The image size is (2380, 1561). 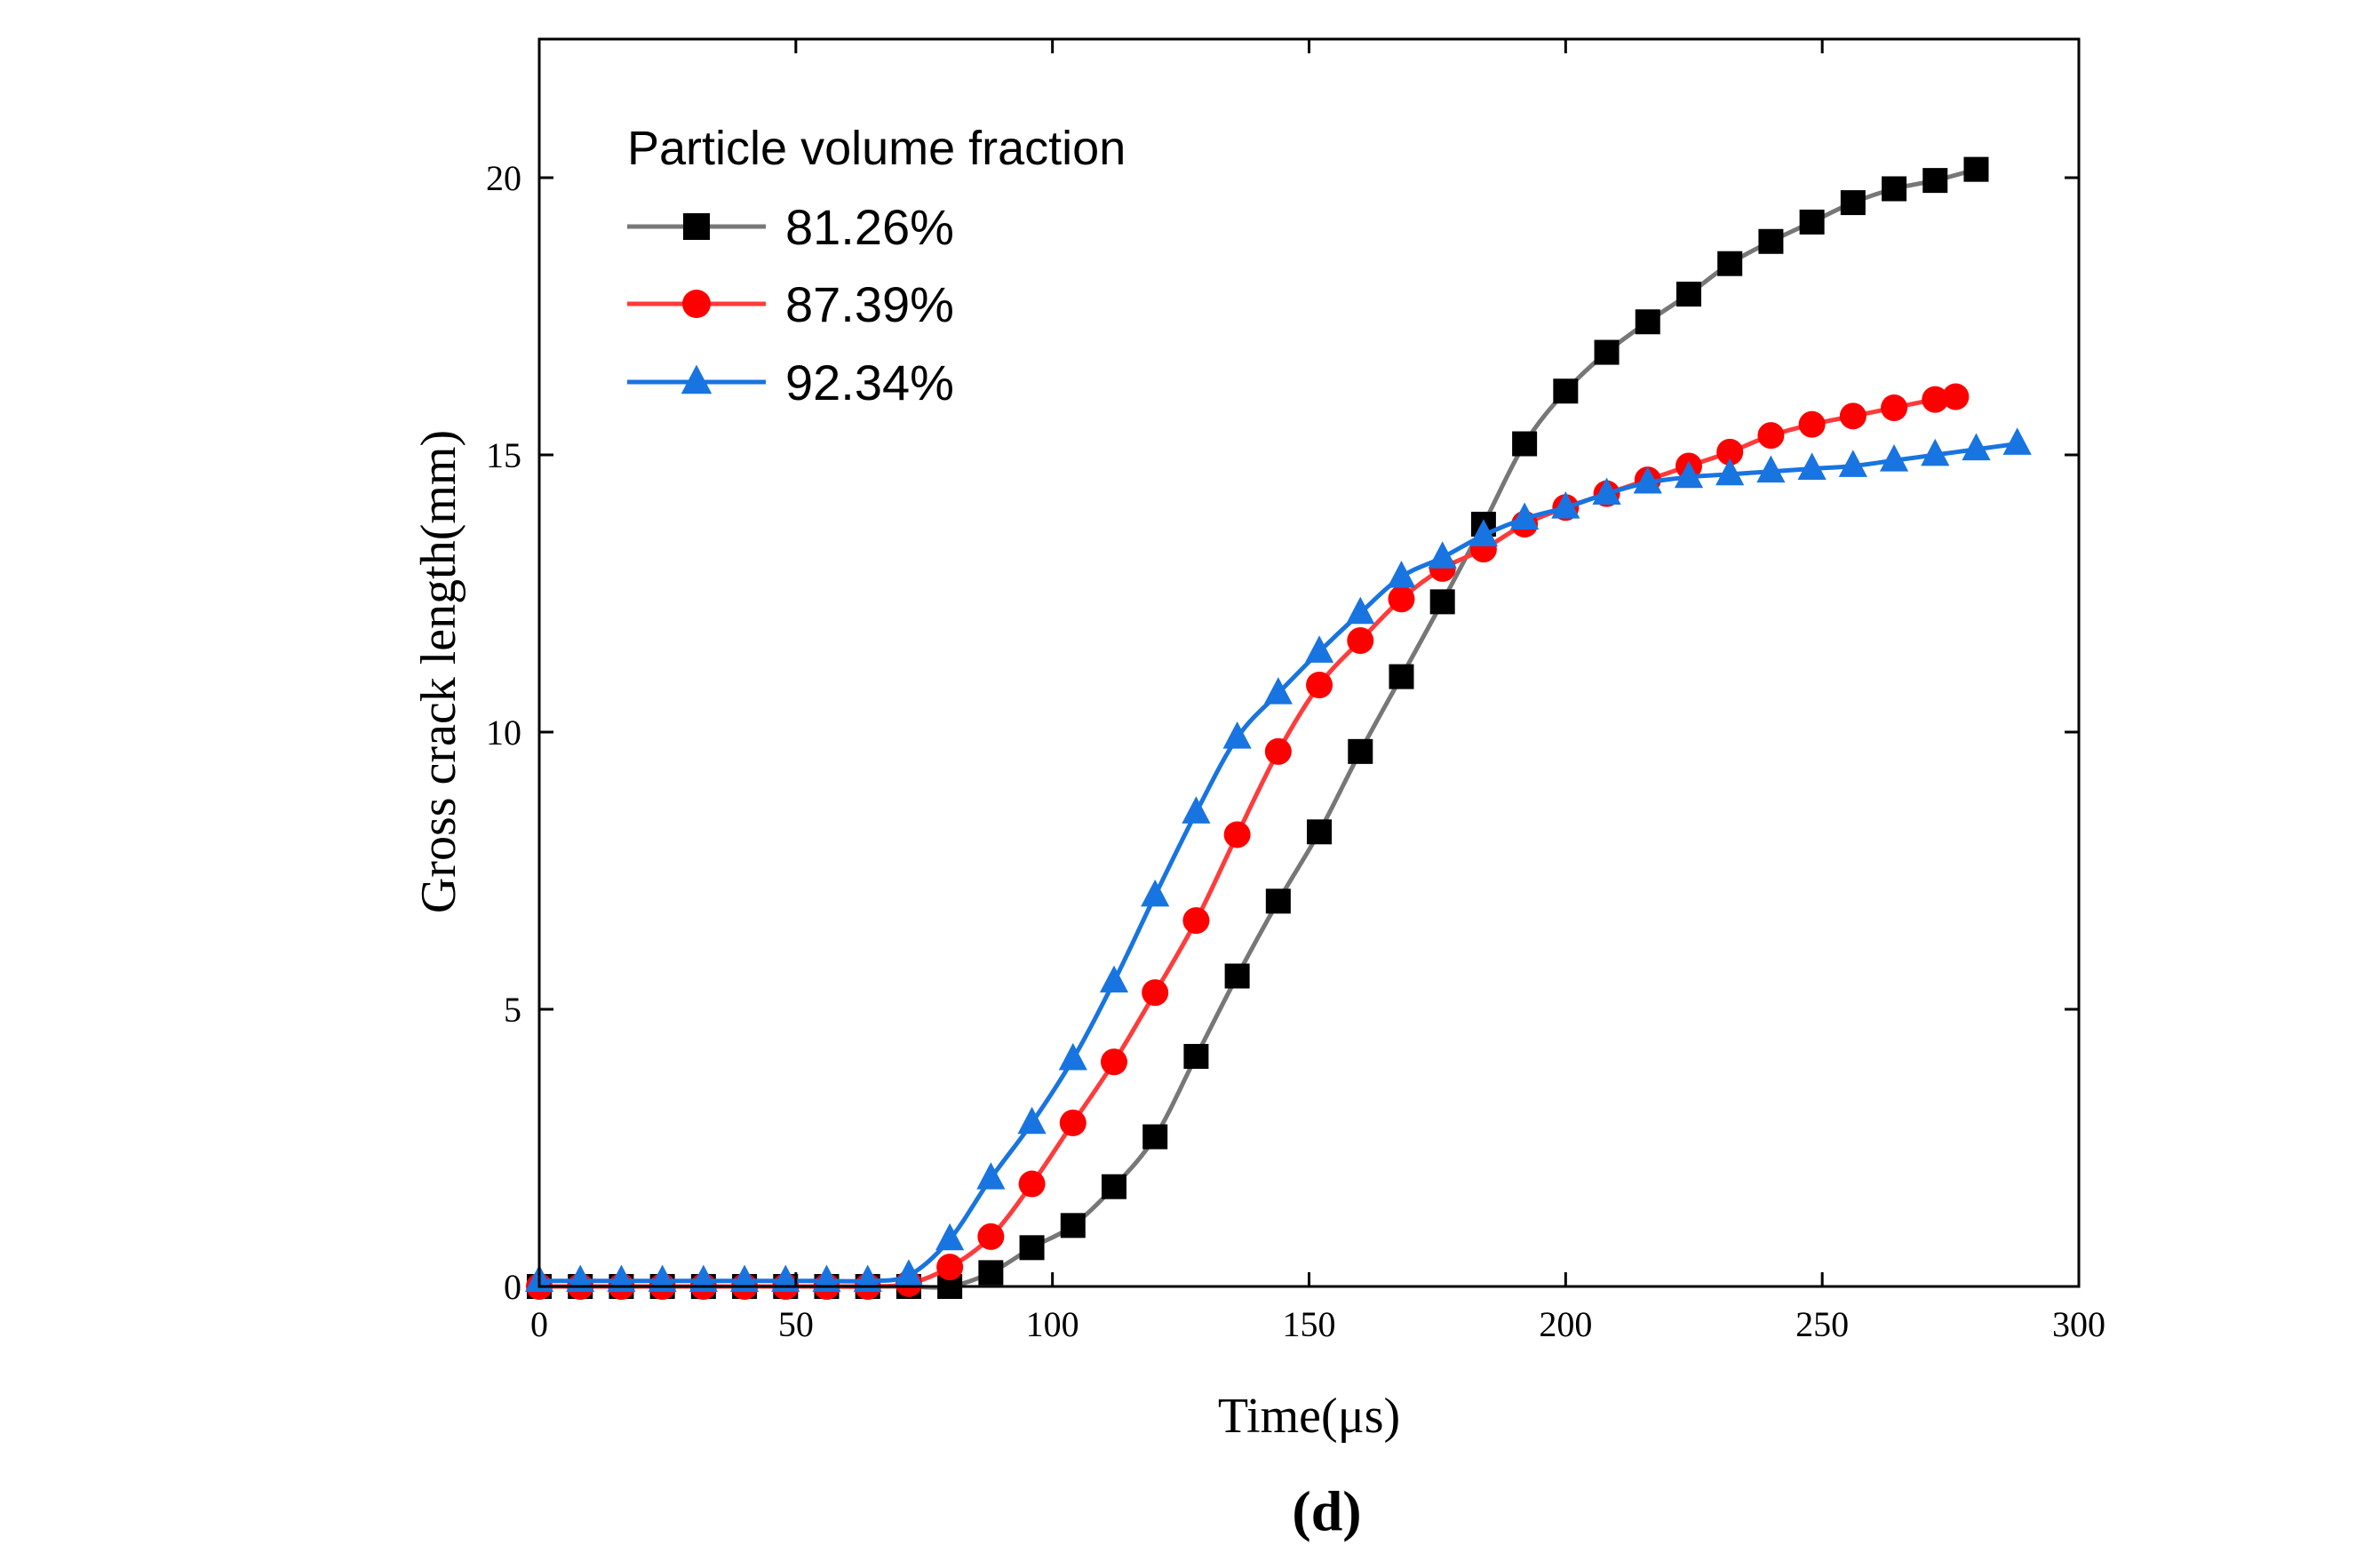 I want to click on x-tick-label: 250, so click(x=1822, y=1324).